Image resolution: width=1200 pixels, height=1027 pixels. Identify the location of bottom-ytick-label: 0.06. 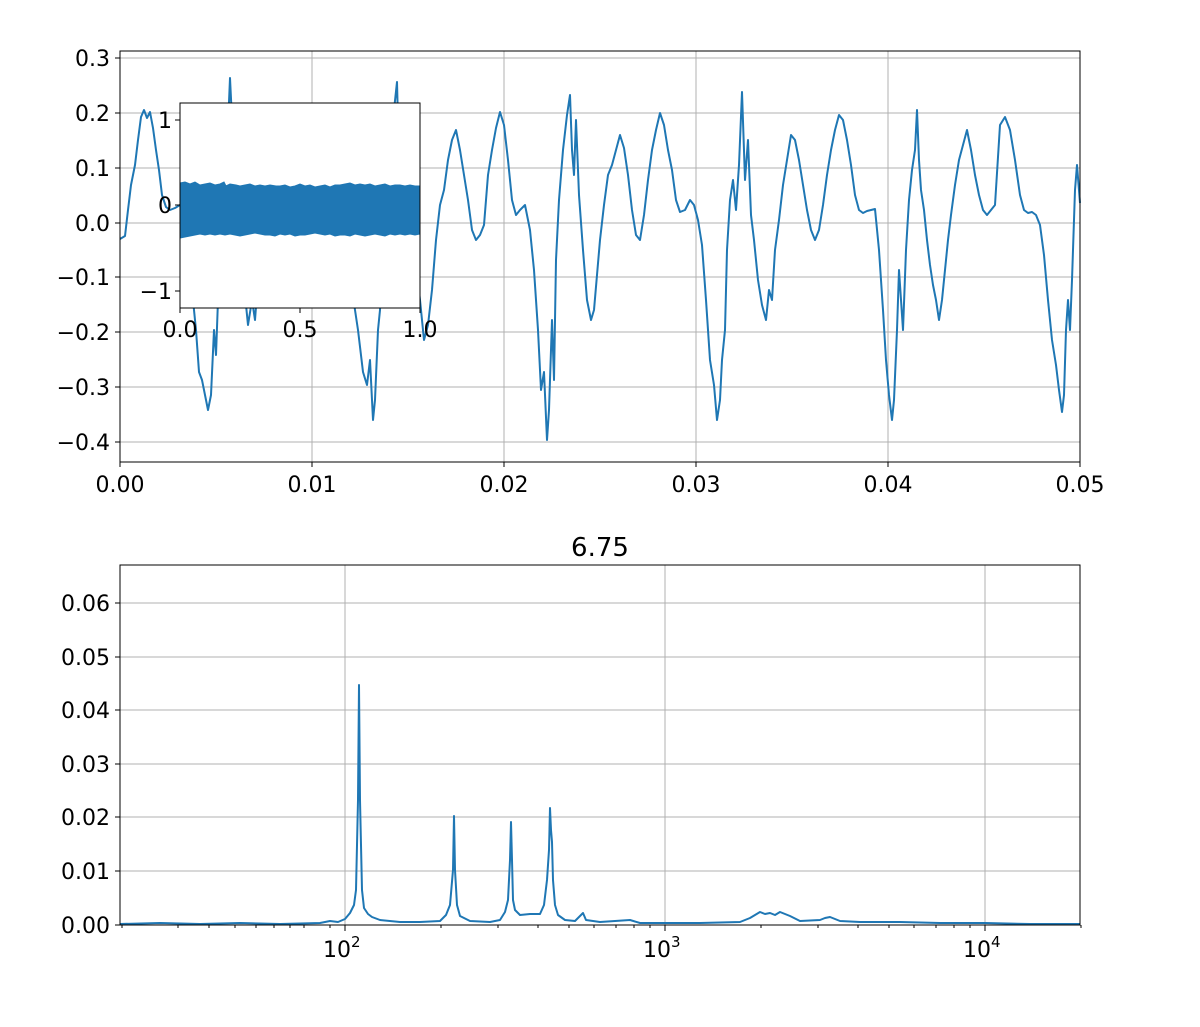
(85, 604).